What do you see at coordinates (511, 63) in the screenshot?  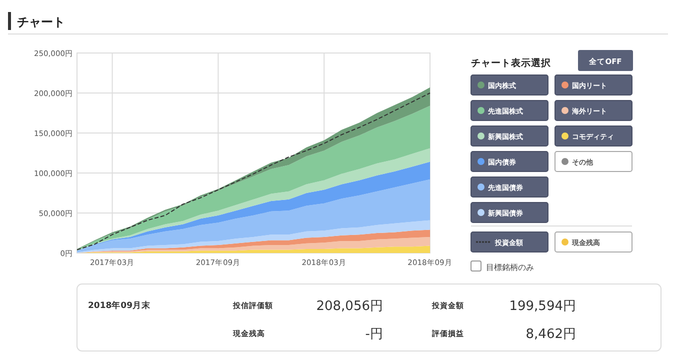 I see `legend-title: チャート表示選択` at bounding box center [511, 63].